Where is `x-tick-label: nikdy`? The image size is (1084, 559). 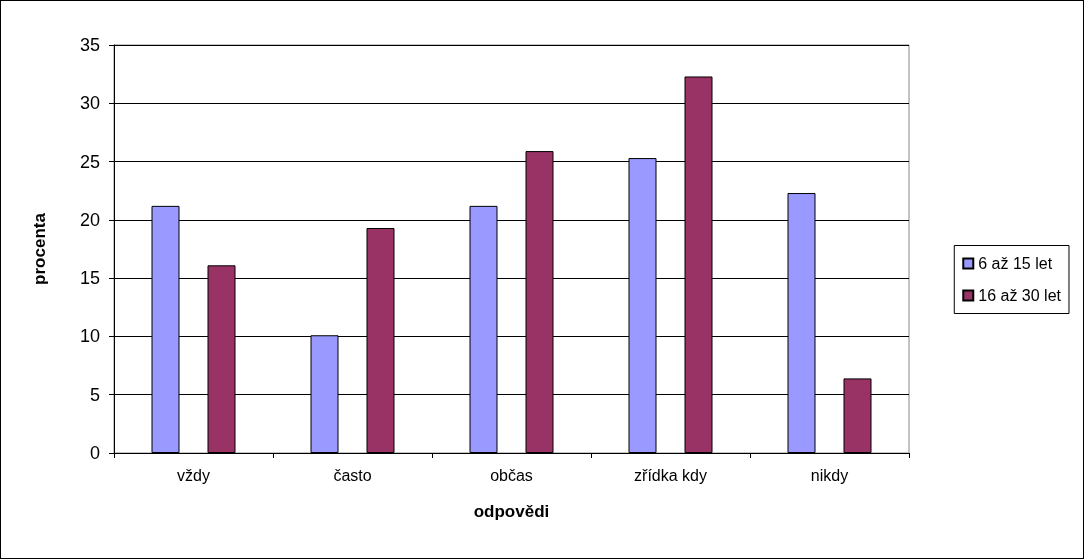 x-tick-label: nikdy is located at coordinates (829, 475).